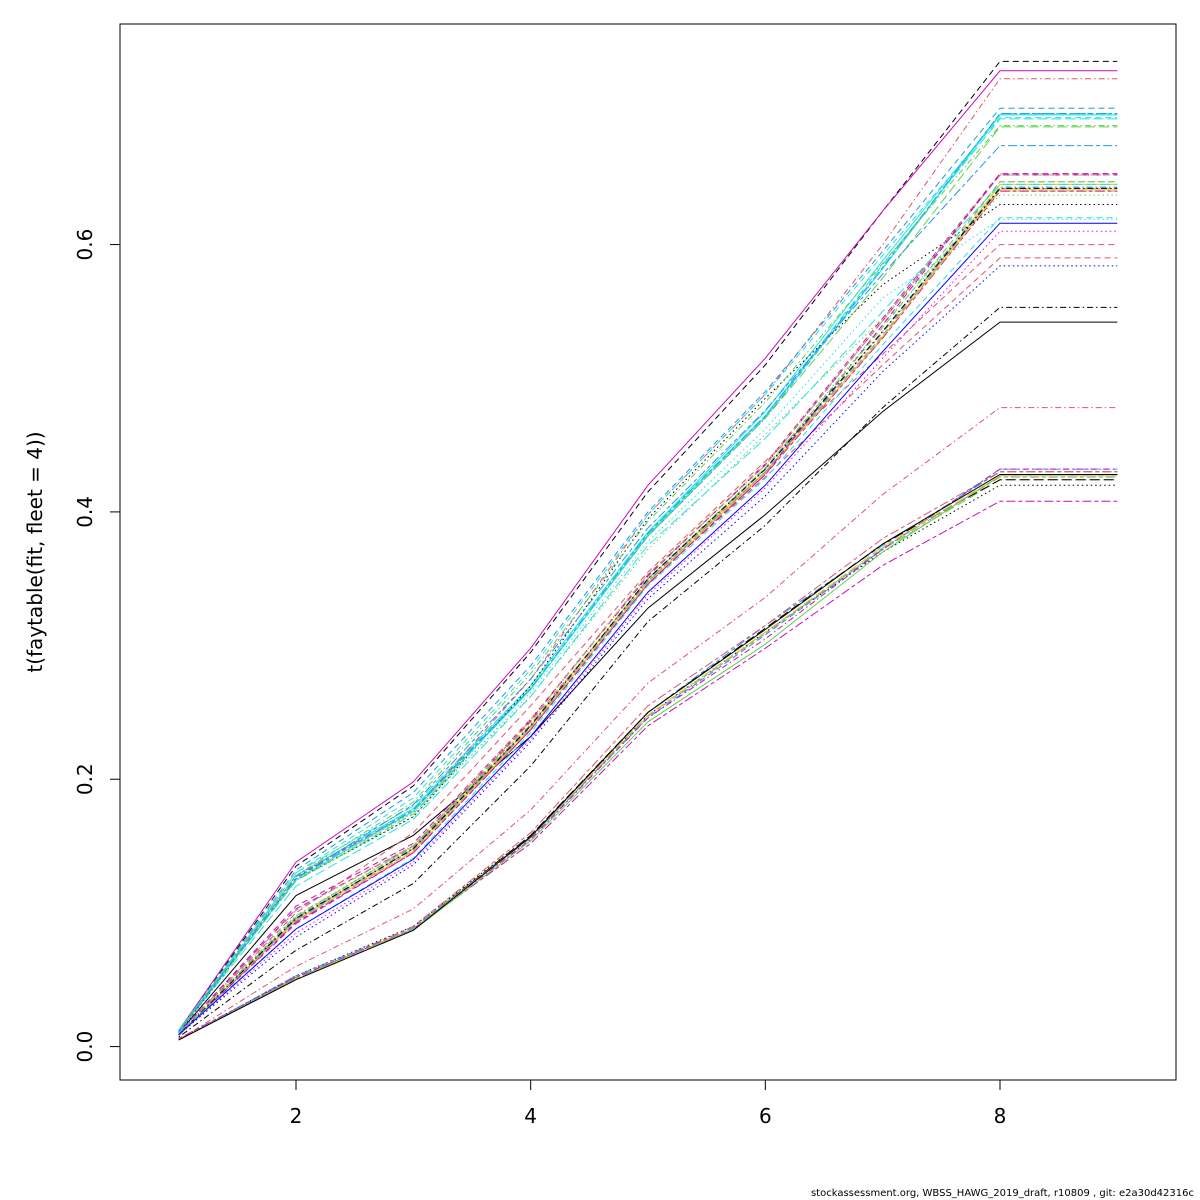  Describe the element at coordinates (35, 551) in the screenshot. I see `y-axis-title: t(faytable(fit, fleet = 4))` at that location.